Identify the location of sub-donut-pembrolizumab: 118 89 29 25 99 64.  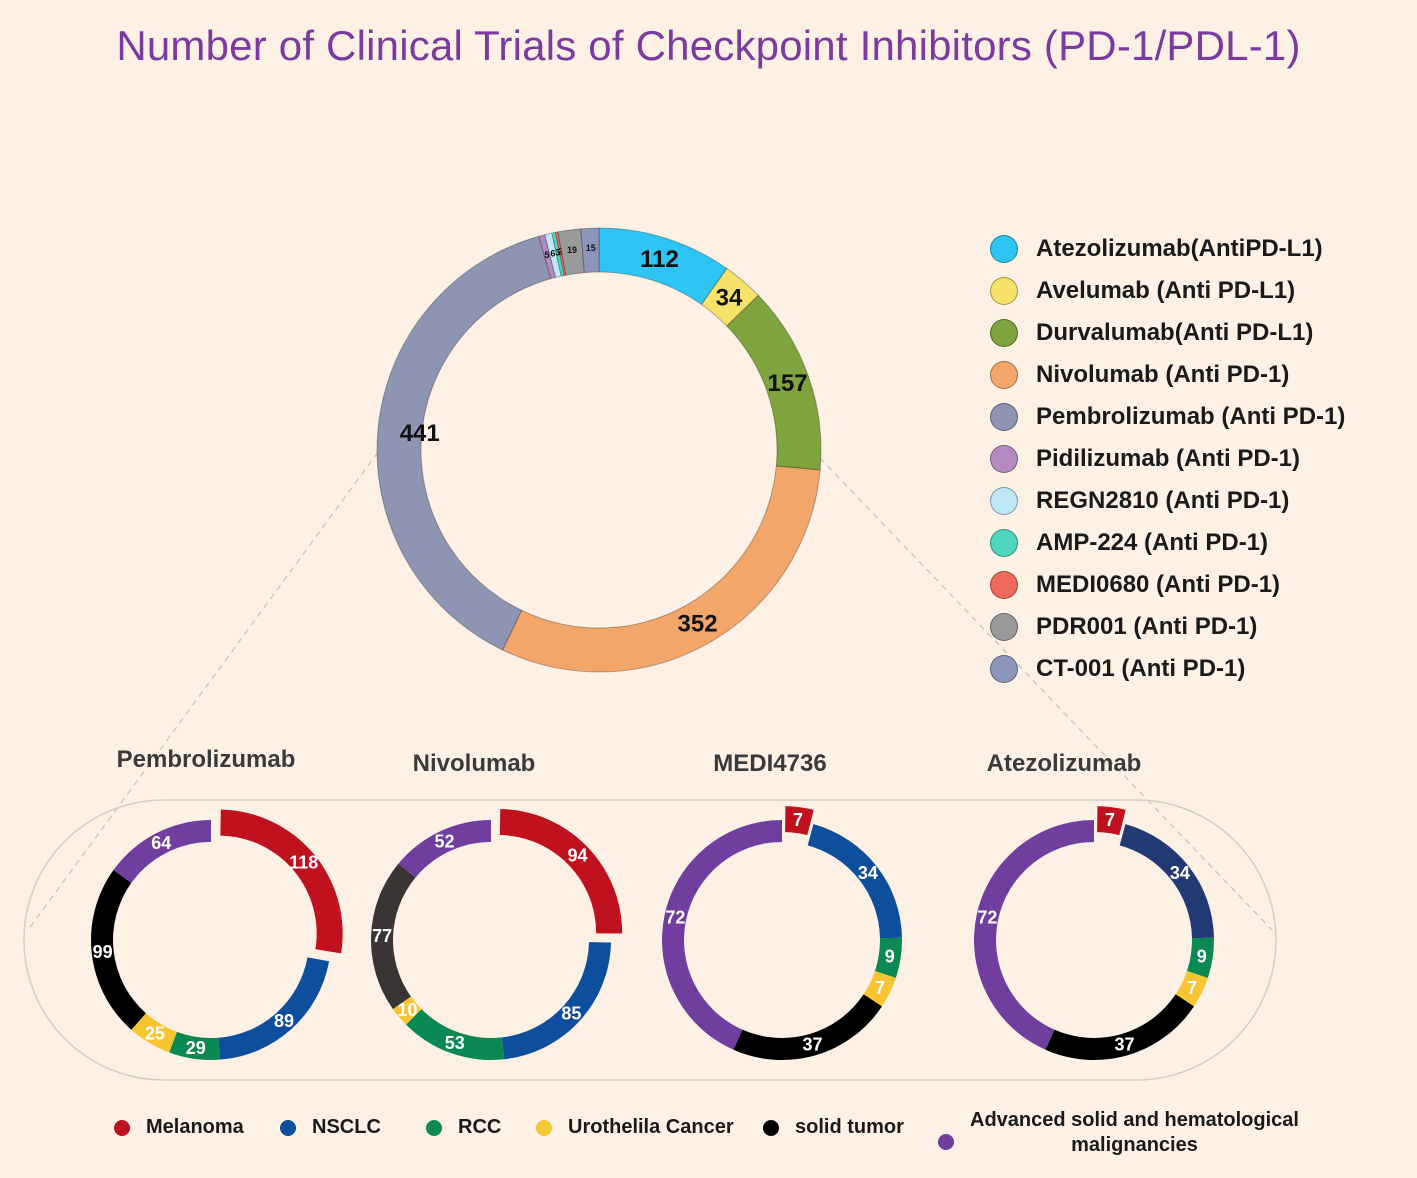
(217, 934).